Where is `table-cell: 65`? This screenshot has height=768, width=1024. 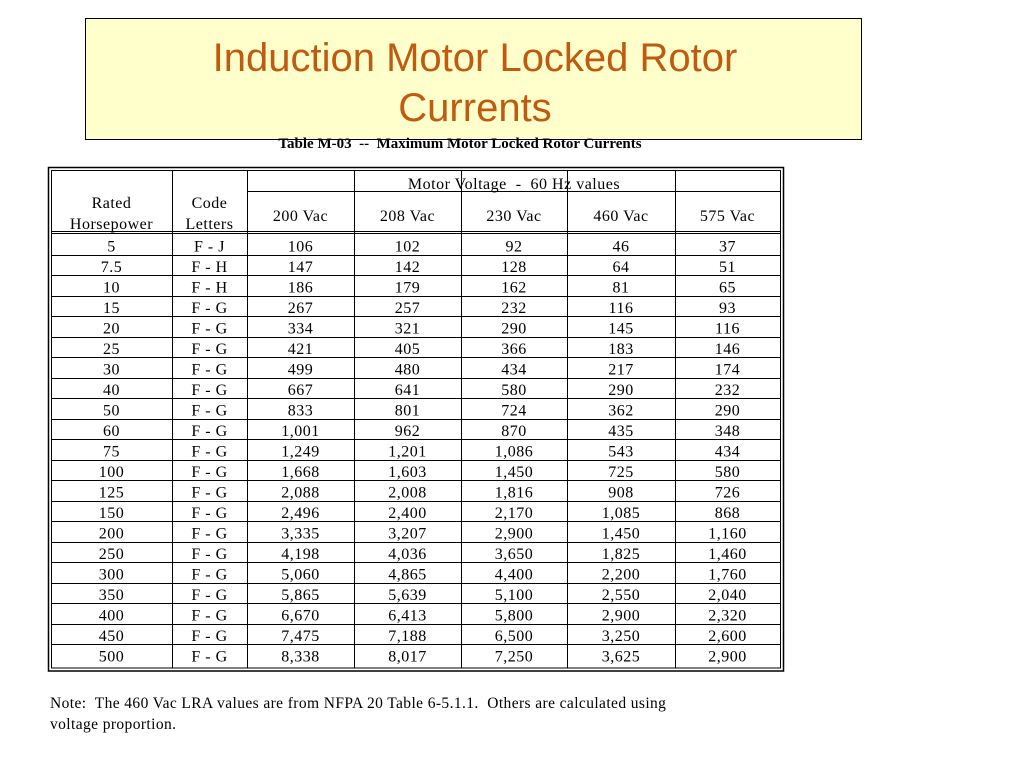
table-cell: 65 is located at coordinates (727, 288).